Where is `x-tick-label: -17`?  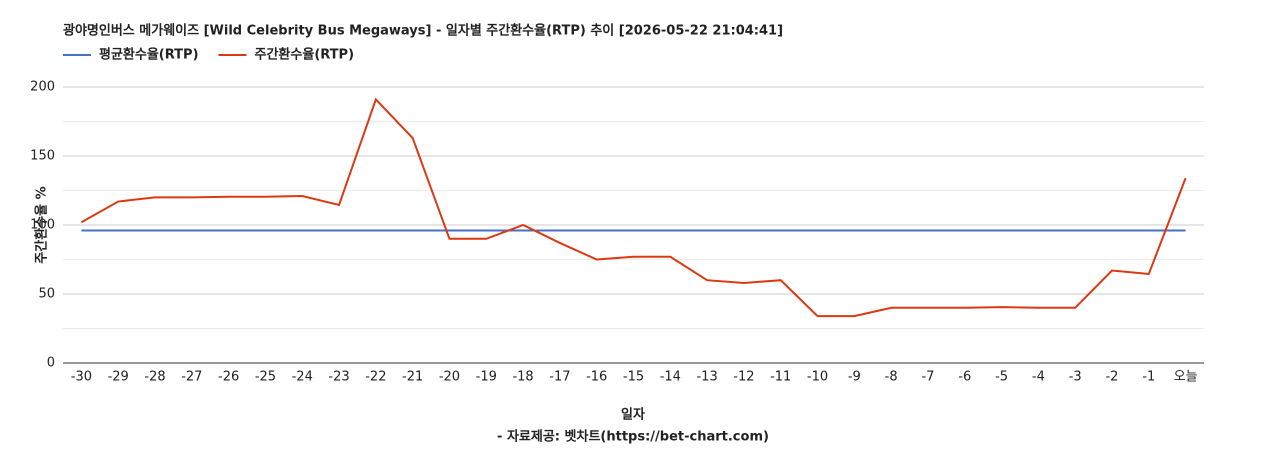
x-tick-label: -17 is located at coordinates (559, 377).